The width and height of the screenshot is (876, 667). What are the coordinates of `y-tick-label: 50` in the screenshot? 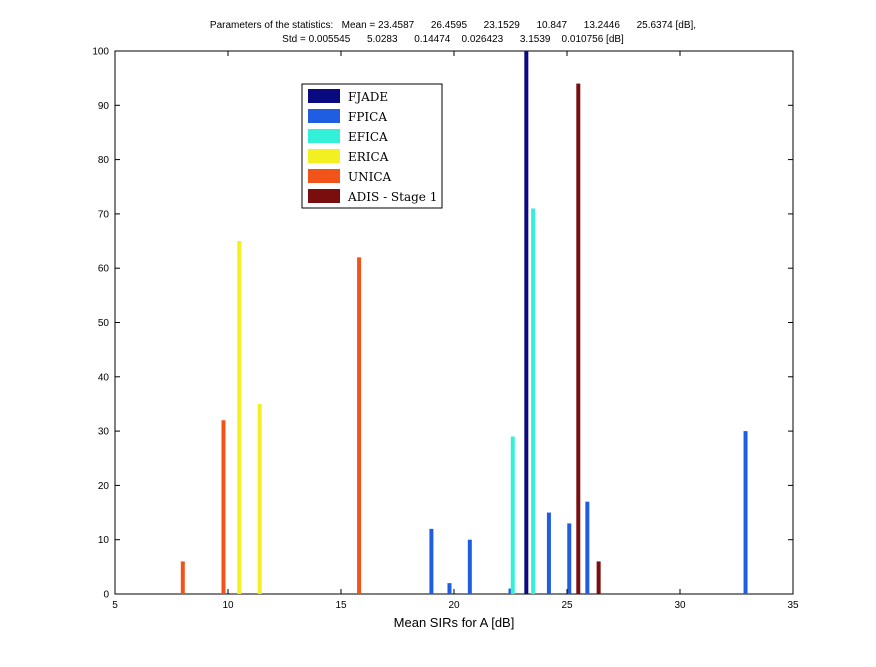 It's located at (104, 323).